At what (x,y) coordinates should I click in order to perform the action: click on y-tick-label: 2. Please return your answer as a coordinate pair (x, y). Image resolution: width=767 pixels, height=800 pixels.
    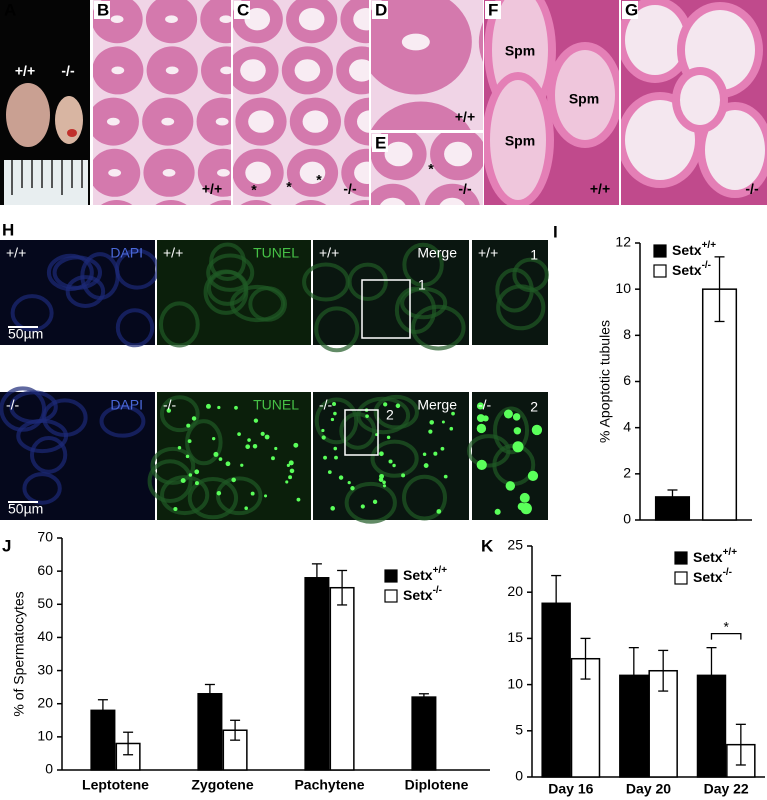
    Looking at the image, I should click on (627, 473).